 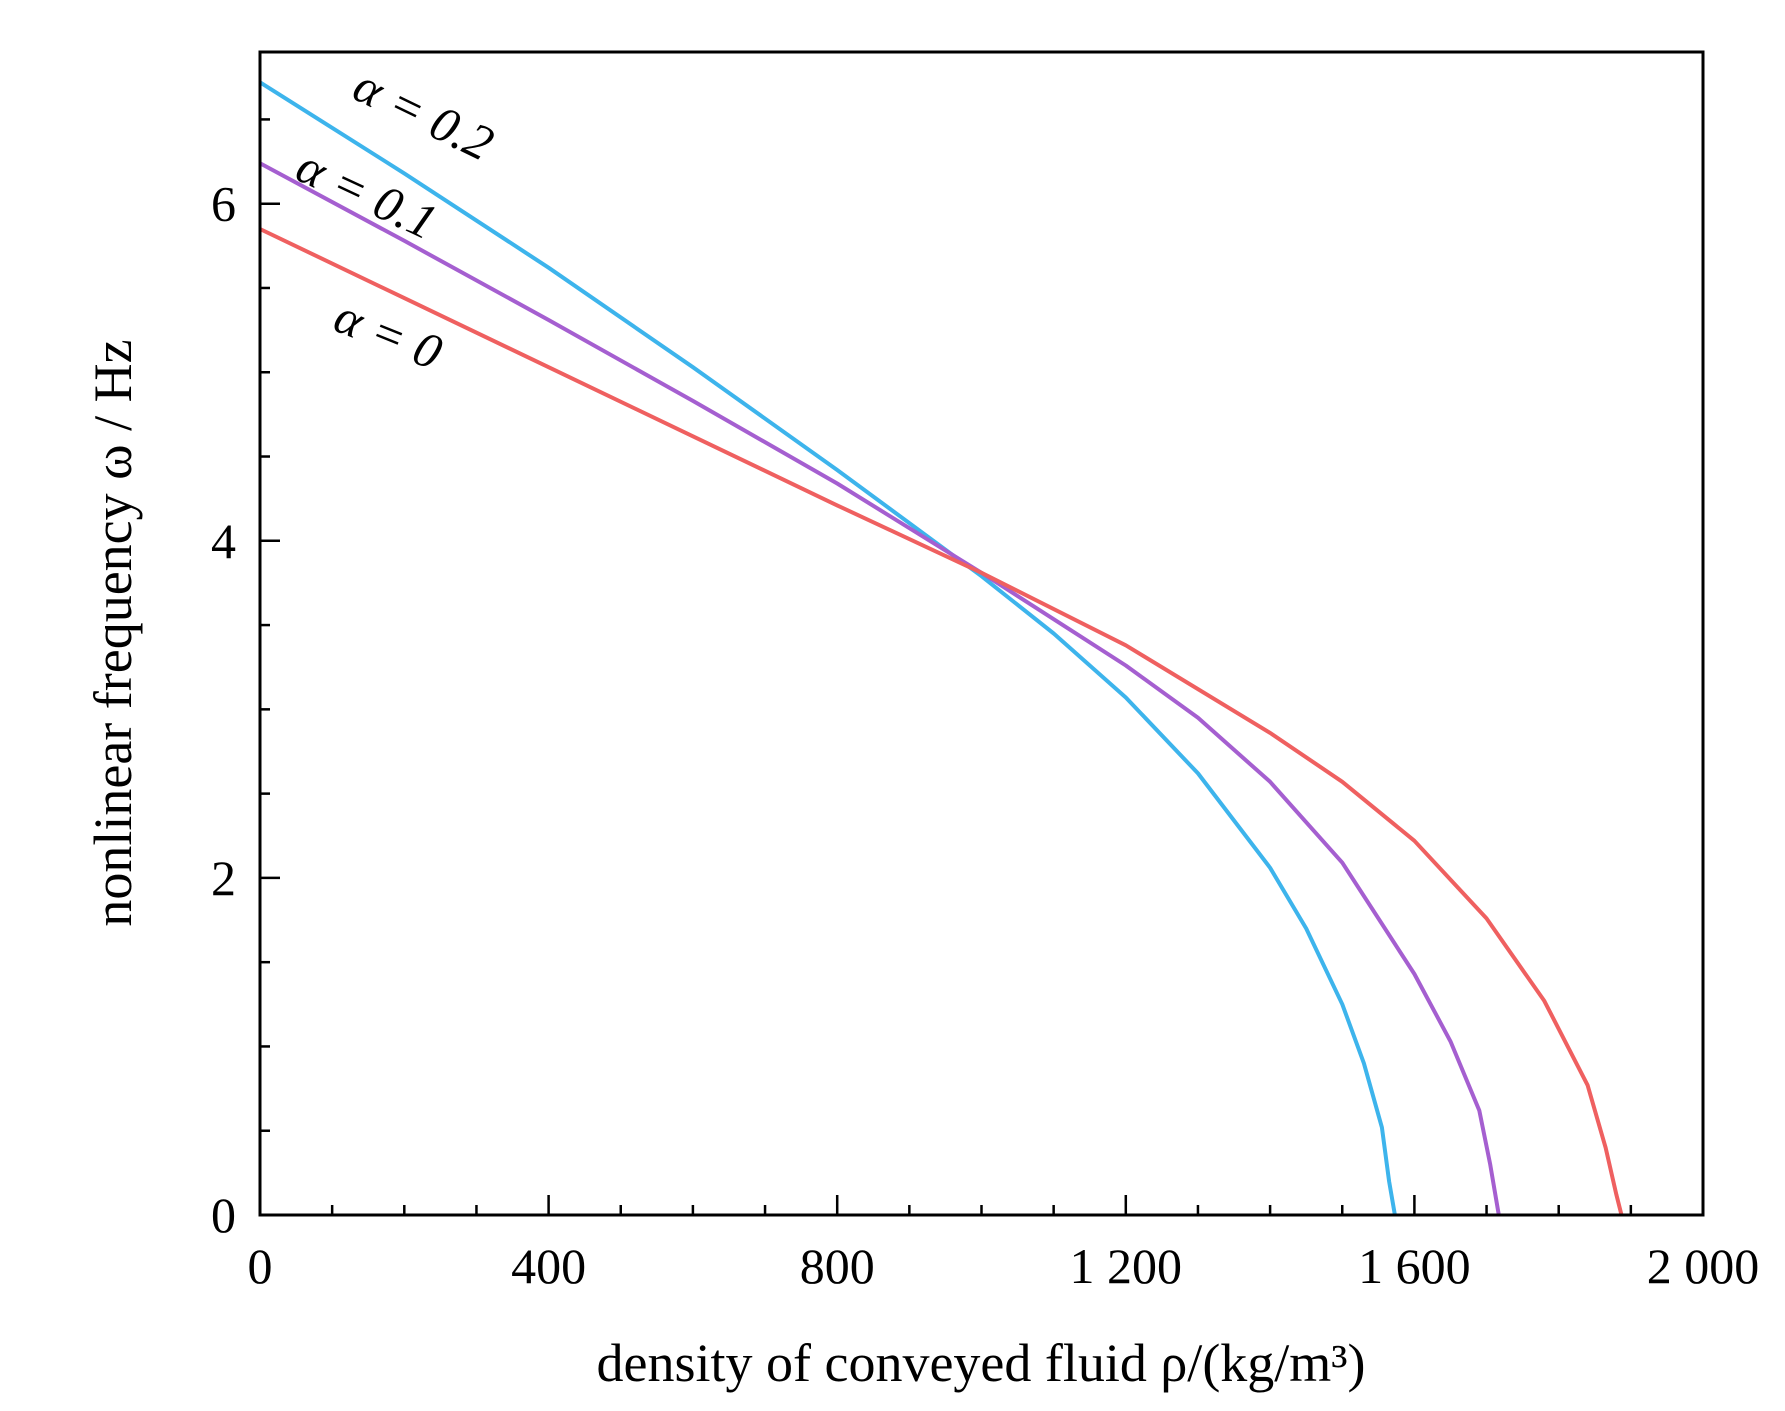 I want to click on x-tick-label: 2 000, so click(x=1703, y=1266).